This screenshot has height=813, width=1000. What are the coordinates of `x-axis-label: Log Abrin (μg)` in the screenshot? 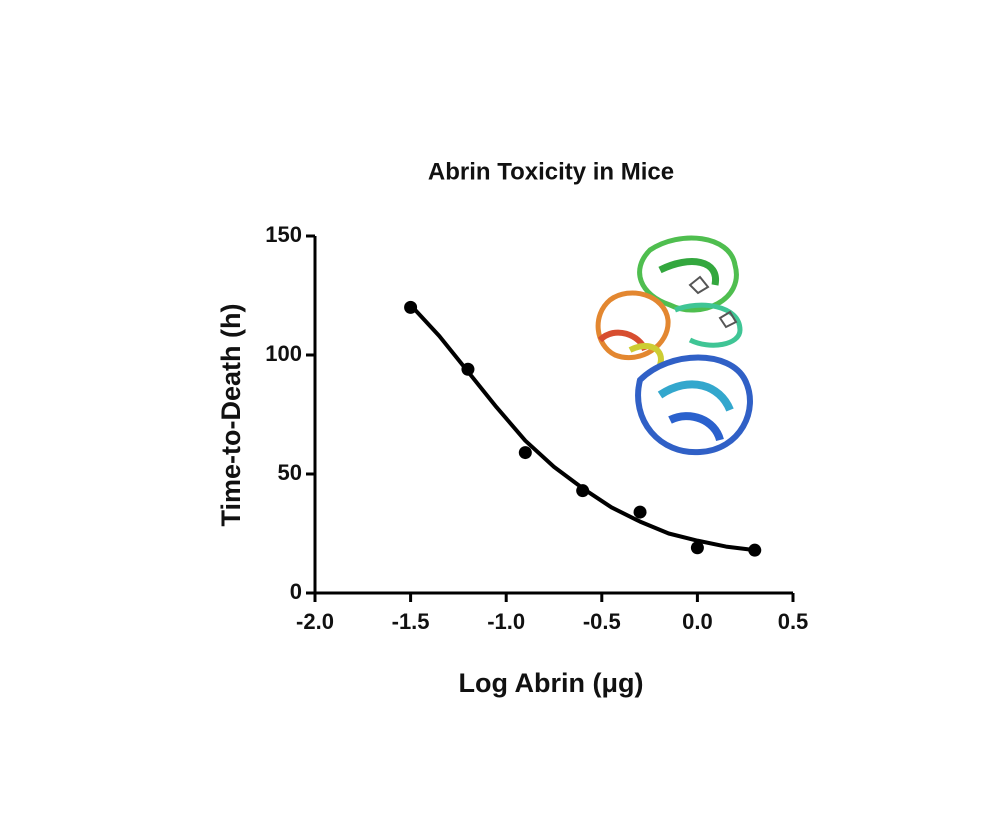 It's located at (551, 683).